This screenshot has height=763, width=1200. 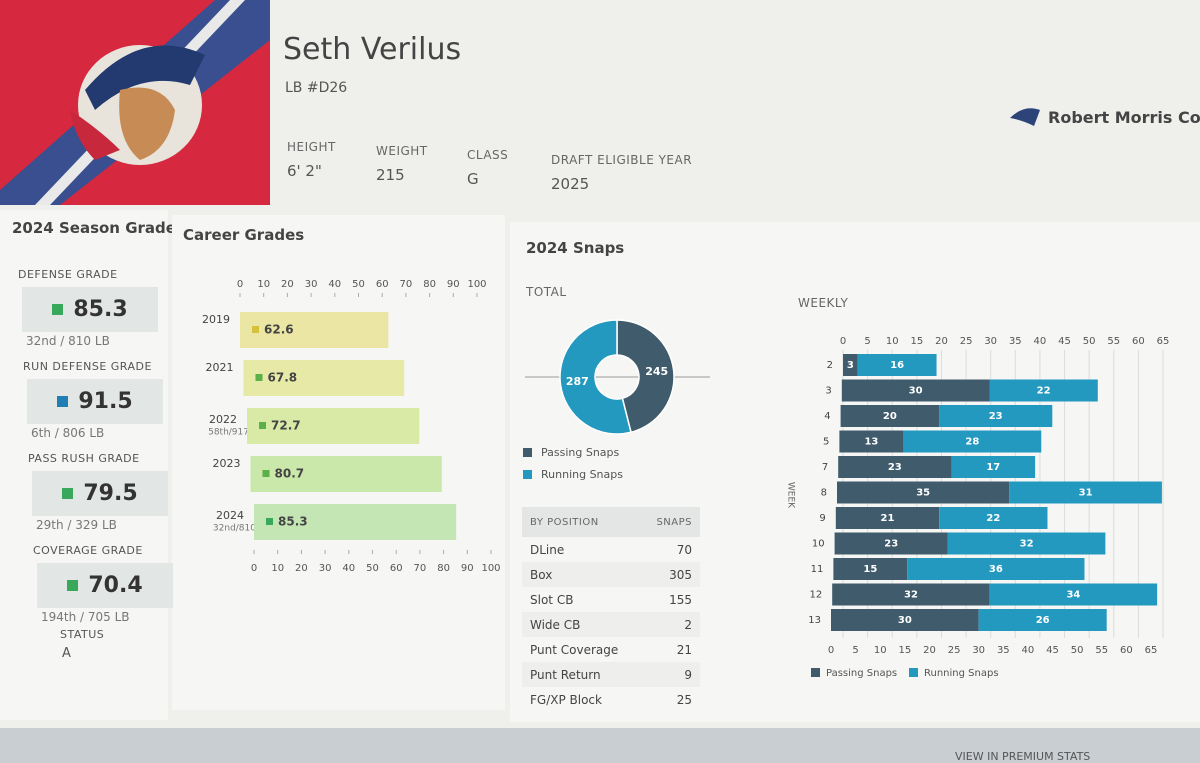 I want to click on grade-rank: 32nd / 810 LB, so click(x=68, y=341).